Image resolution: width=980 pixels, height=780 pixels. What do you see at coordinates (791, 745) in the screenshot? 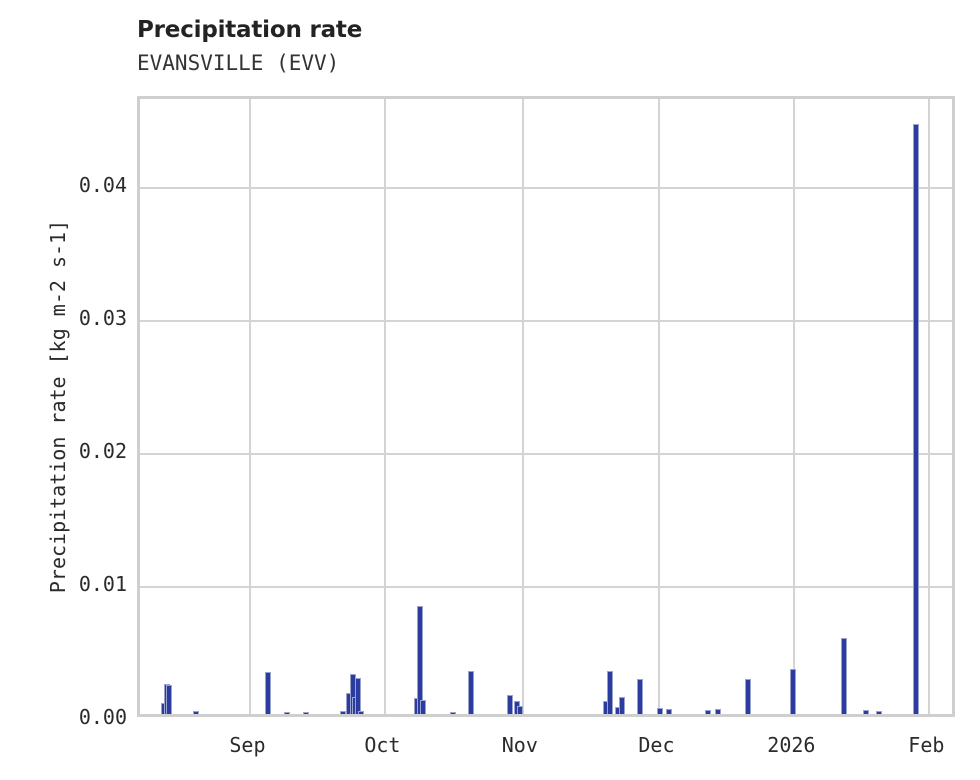
I see `x-axis-tick-label: 2026` at bounding box center [791, 745].